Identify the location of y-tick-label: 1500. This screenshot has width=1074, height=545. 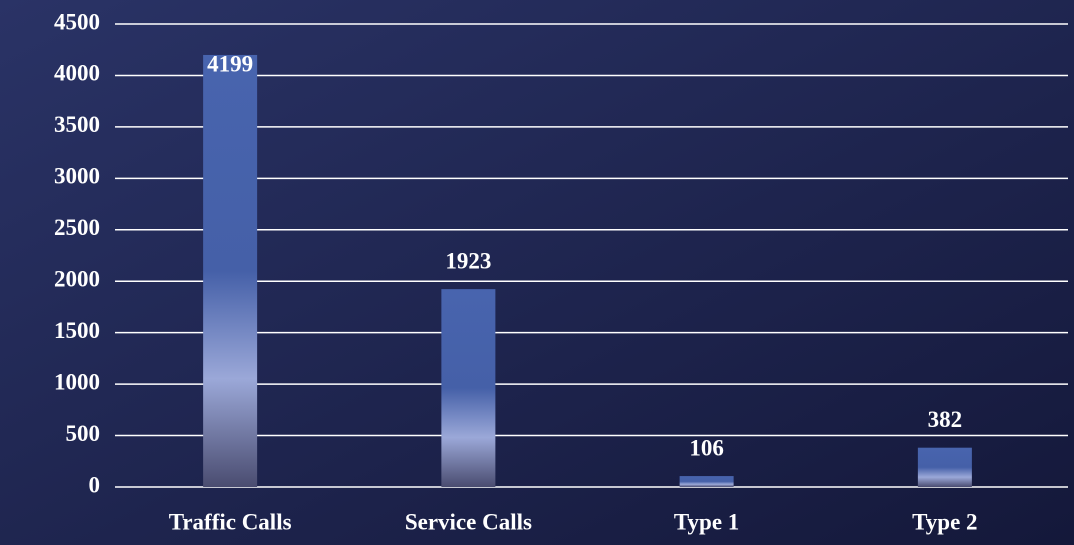
(77, 330).